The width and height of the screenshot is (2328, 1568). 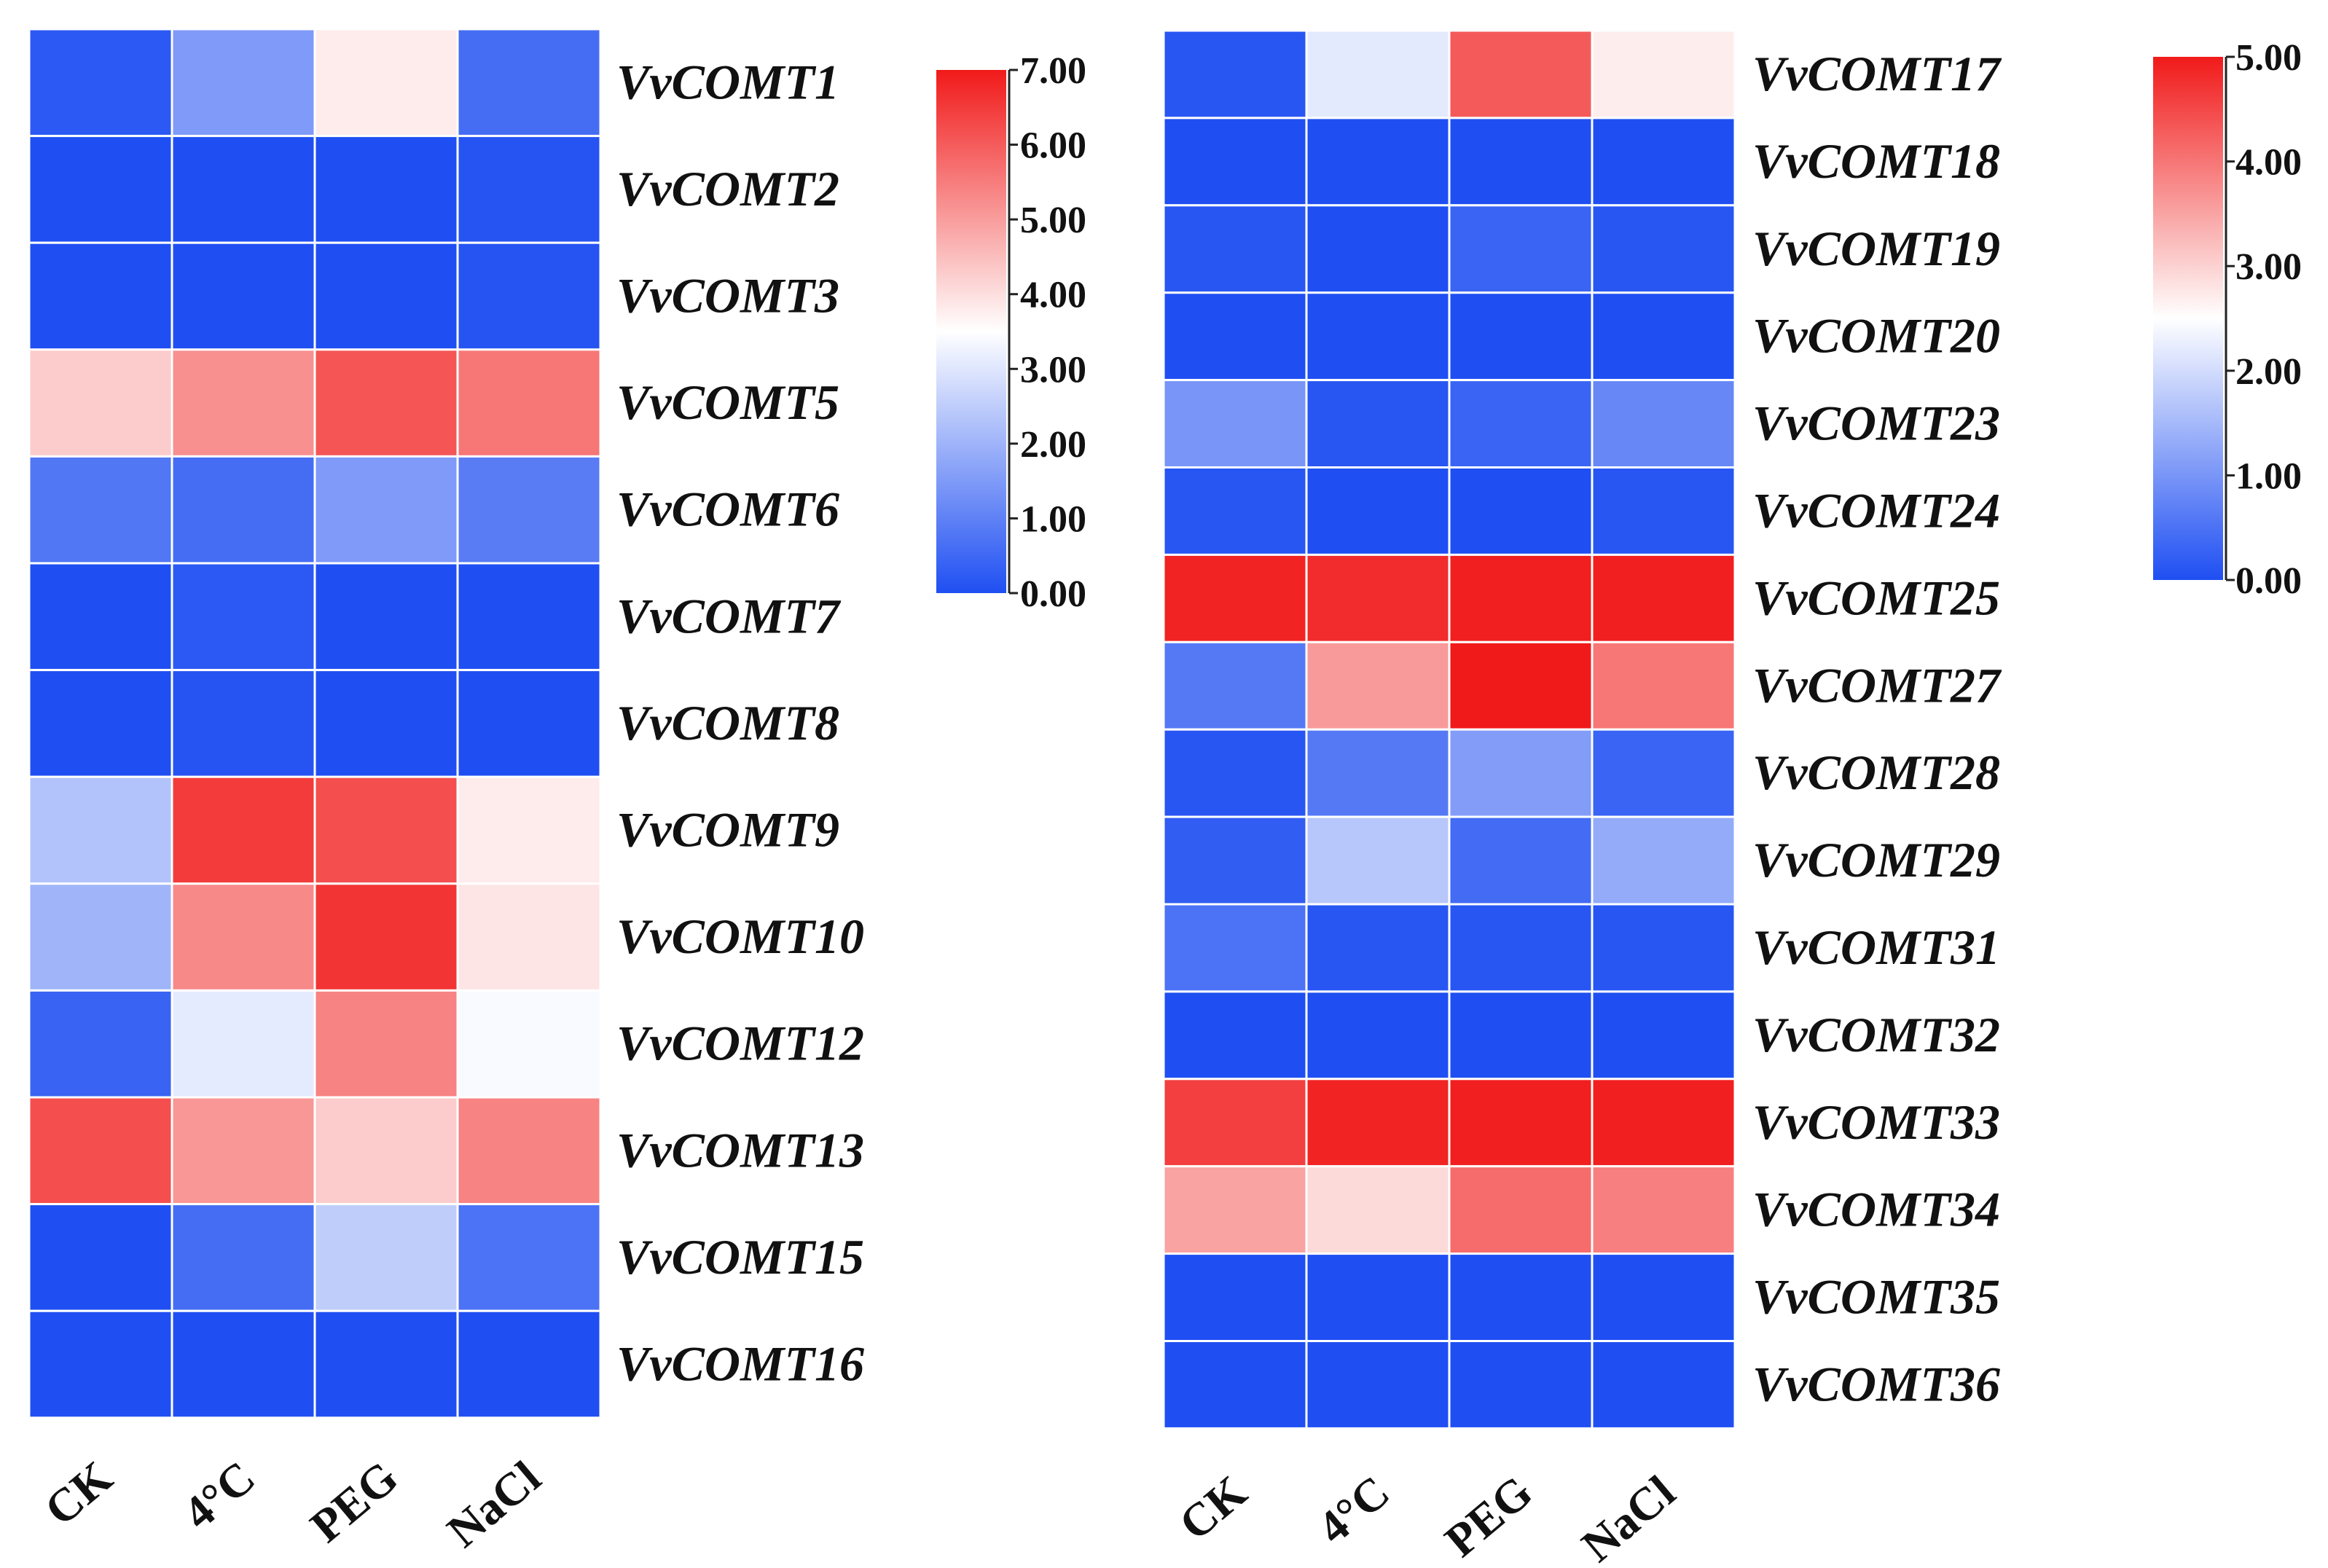 I want to click on colorbar-tick-label: 0.00, so click(x=1053, y=594).